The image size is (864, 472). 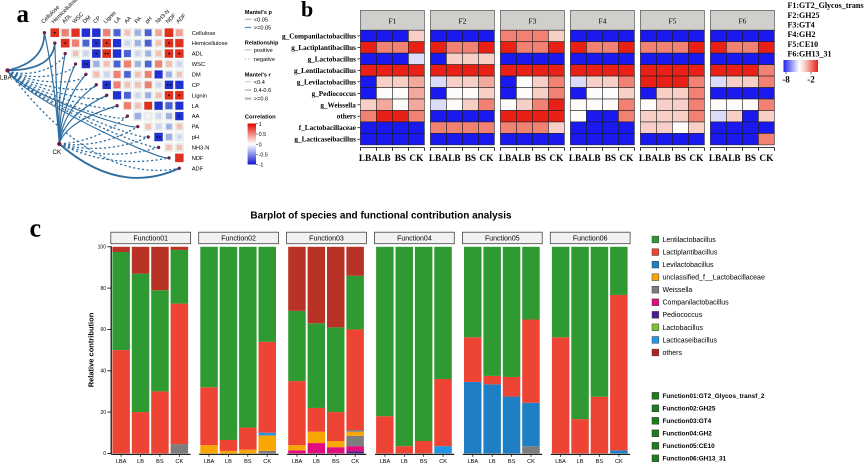 I want to click on svg-text: Levilactobacillus, so click(x=688, y=265).